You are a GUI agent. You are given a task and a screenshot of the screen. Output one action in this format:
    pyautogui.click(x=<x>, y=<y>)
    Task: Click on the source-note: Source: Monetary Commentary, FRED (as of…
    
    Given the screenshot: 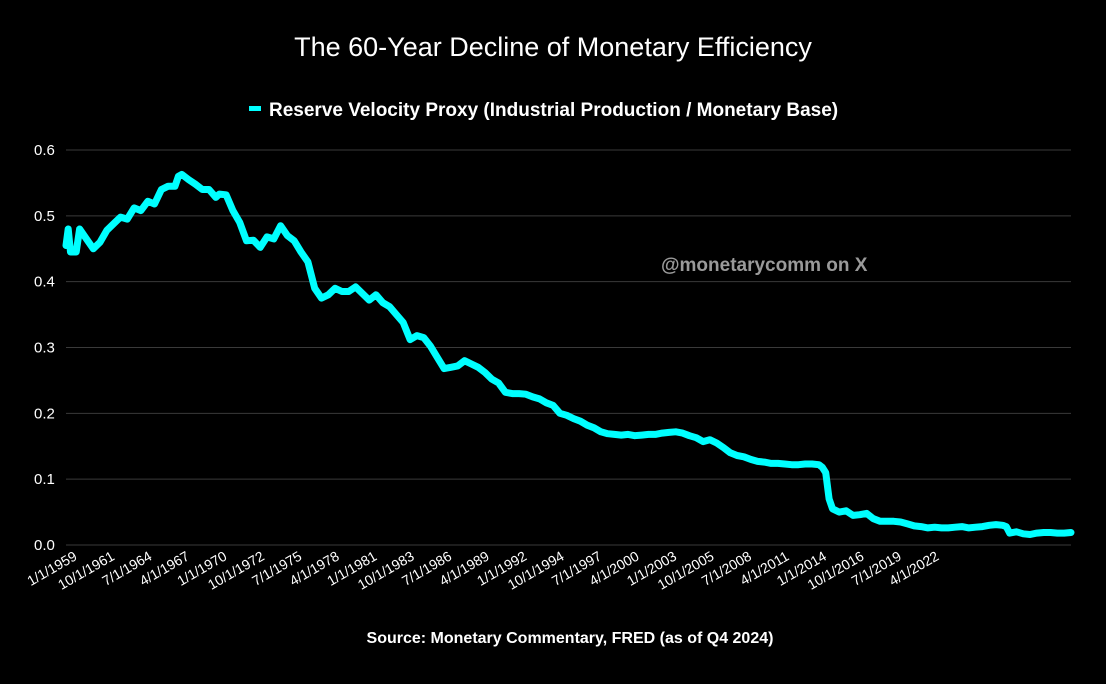 What is the action you would take?
    pyautogui.click(x=570, y=638)
    